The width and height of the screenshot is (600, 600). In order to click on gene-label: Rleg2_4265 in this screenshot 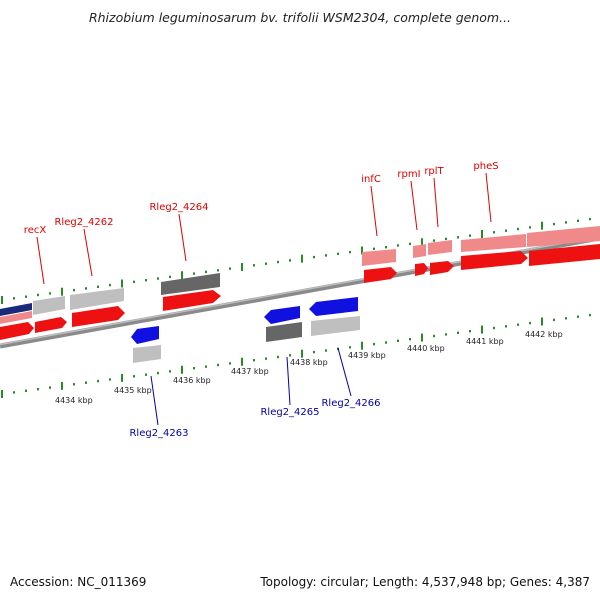, I will do `click(289, 412)`.